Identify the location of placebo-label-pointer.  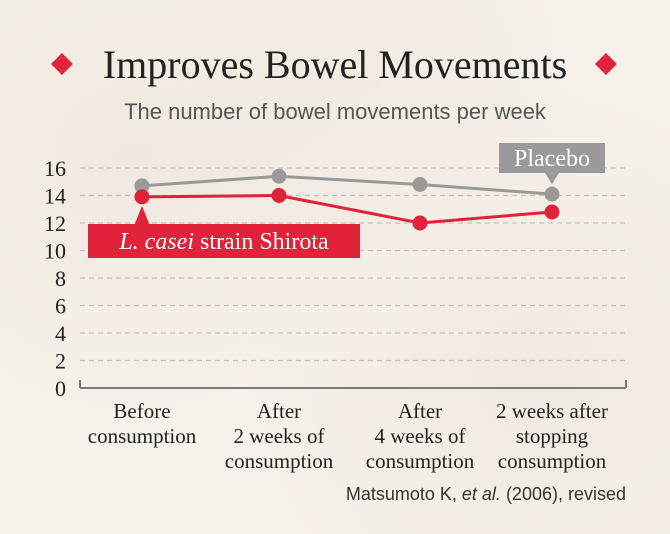
(552, 179).